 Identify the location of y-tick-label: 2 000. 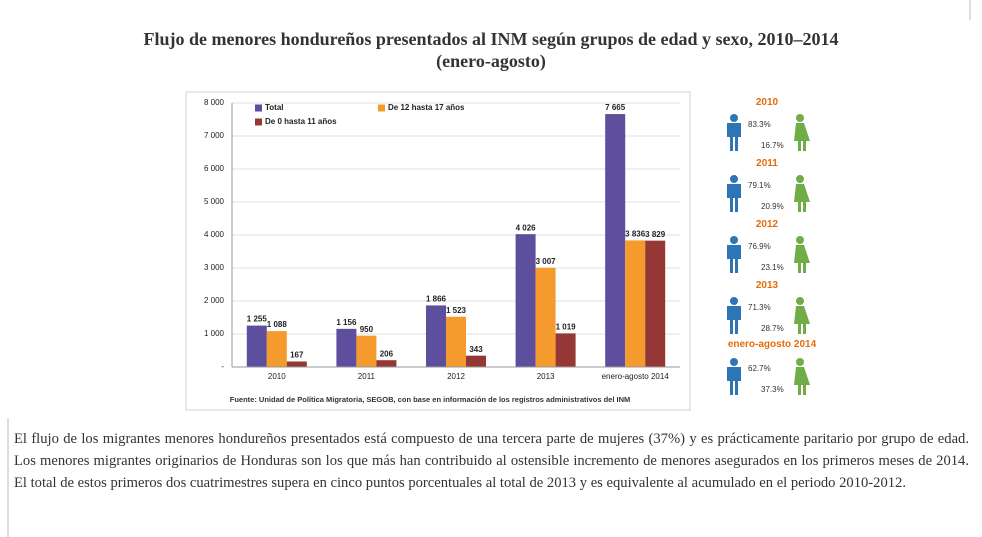
(214, 300).